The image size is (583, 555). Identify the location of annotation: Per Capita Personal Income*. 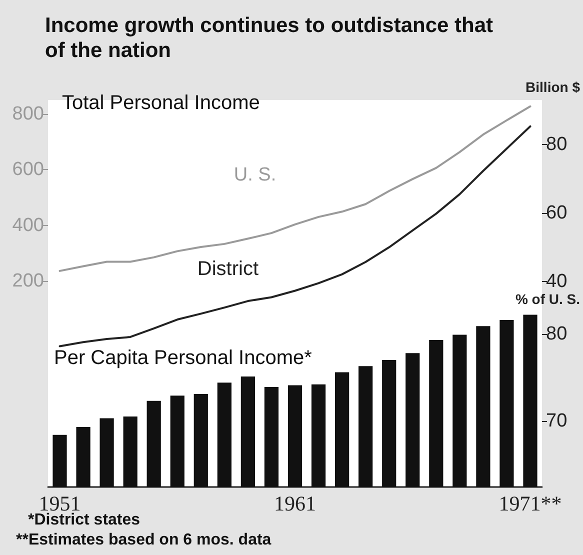
(183, 358).